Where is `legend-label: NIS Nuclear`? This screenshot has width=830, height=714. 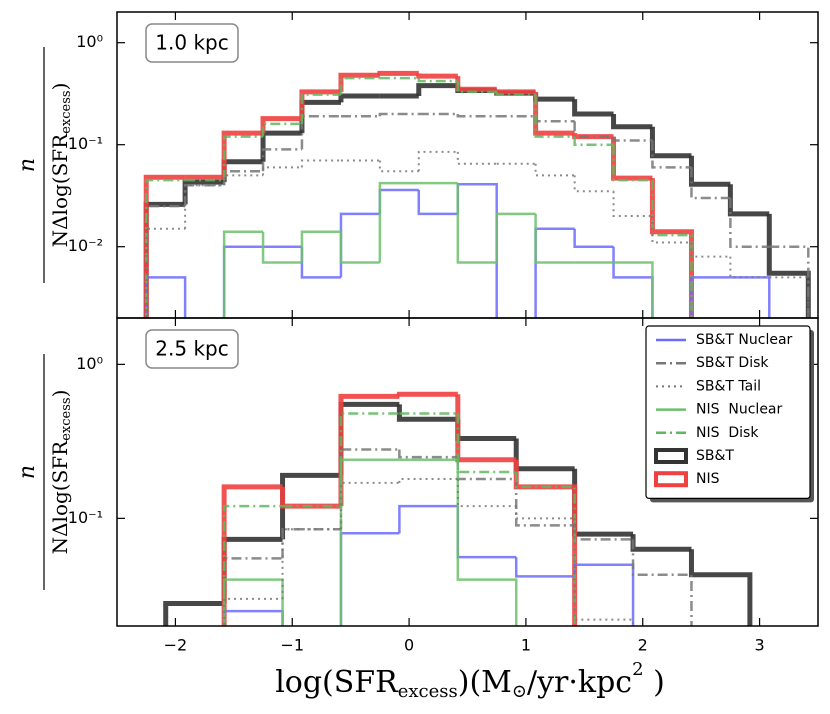
legend-label: NIS Nuclear is located at coordinates (739, 410).